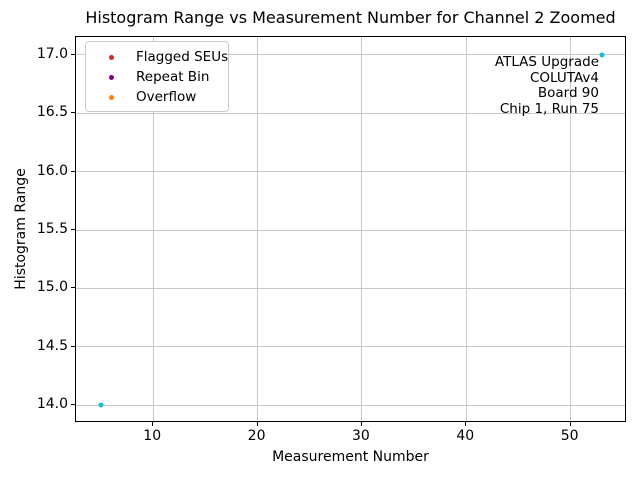  What do you see at coordinates (173, 77) in the screenshot?
I see `legend-item-label: Repeat Bin` at bounding box center [173, 77].